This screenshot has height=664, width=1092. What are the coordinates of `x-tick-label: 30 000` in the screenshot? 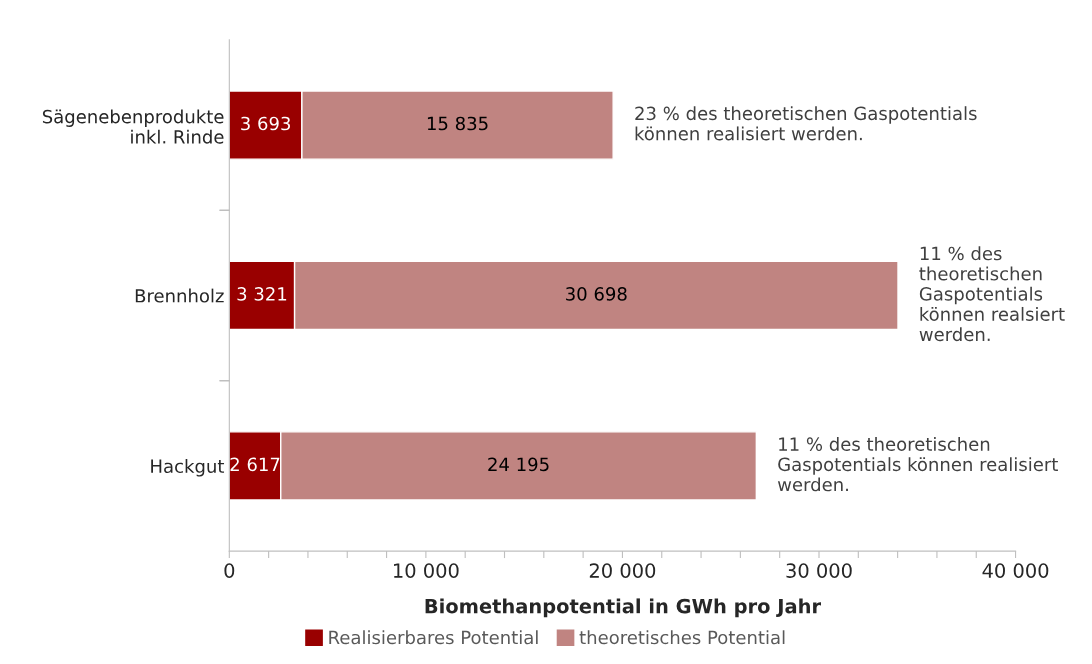 It's located at (819, 570).